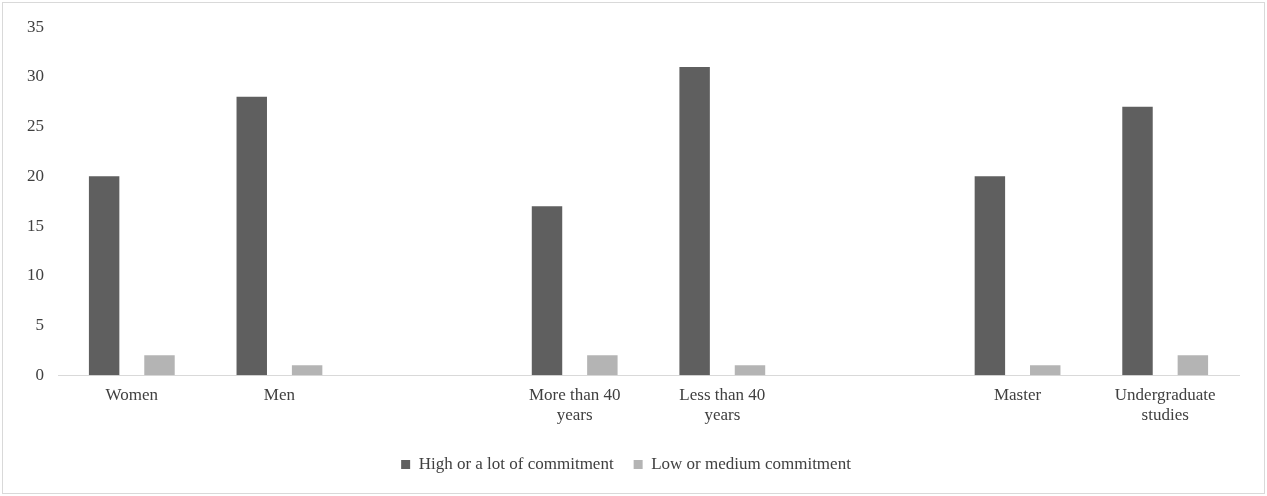 This screenshot has width=1267, height=496. What do you see at coordinates (722, 404) in the screenshot?
I see `x-tick-label: Less than 40 years` at bounding box center [722, 404].